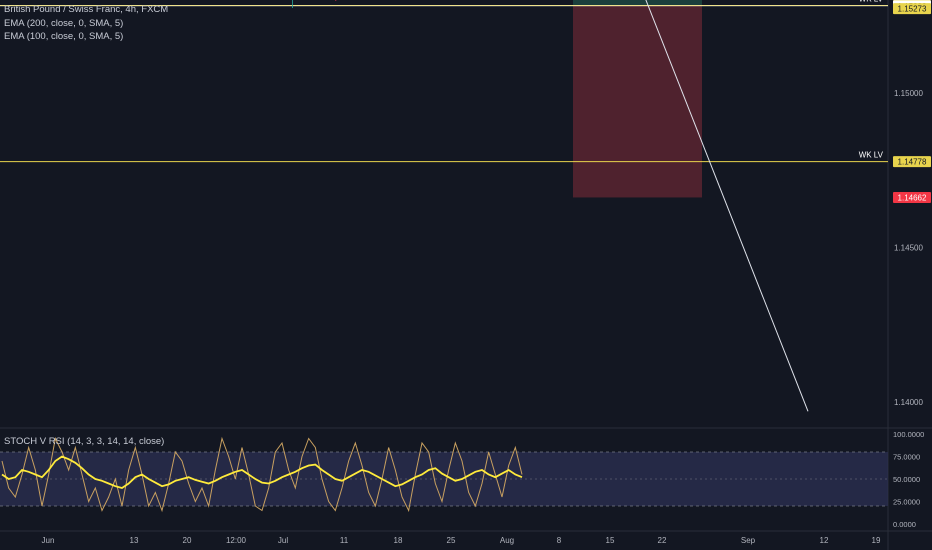  What do you see at coordinates (398, 540) in the screenshot?
I see `time-tick: 18` at bounding box center [398, 540].